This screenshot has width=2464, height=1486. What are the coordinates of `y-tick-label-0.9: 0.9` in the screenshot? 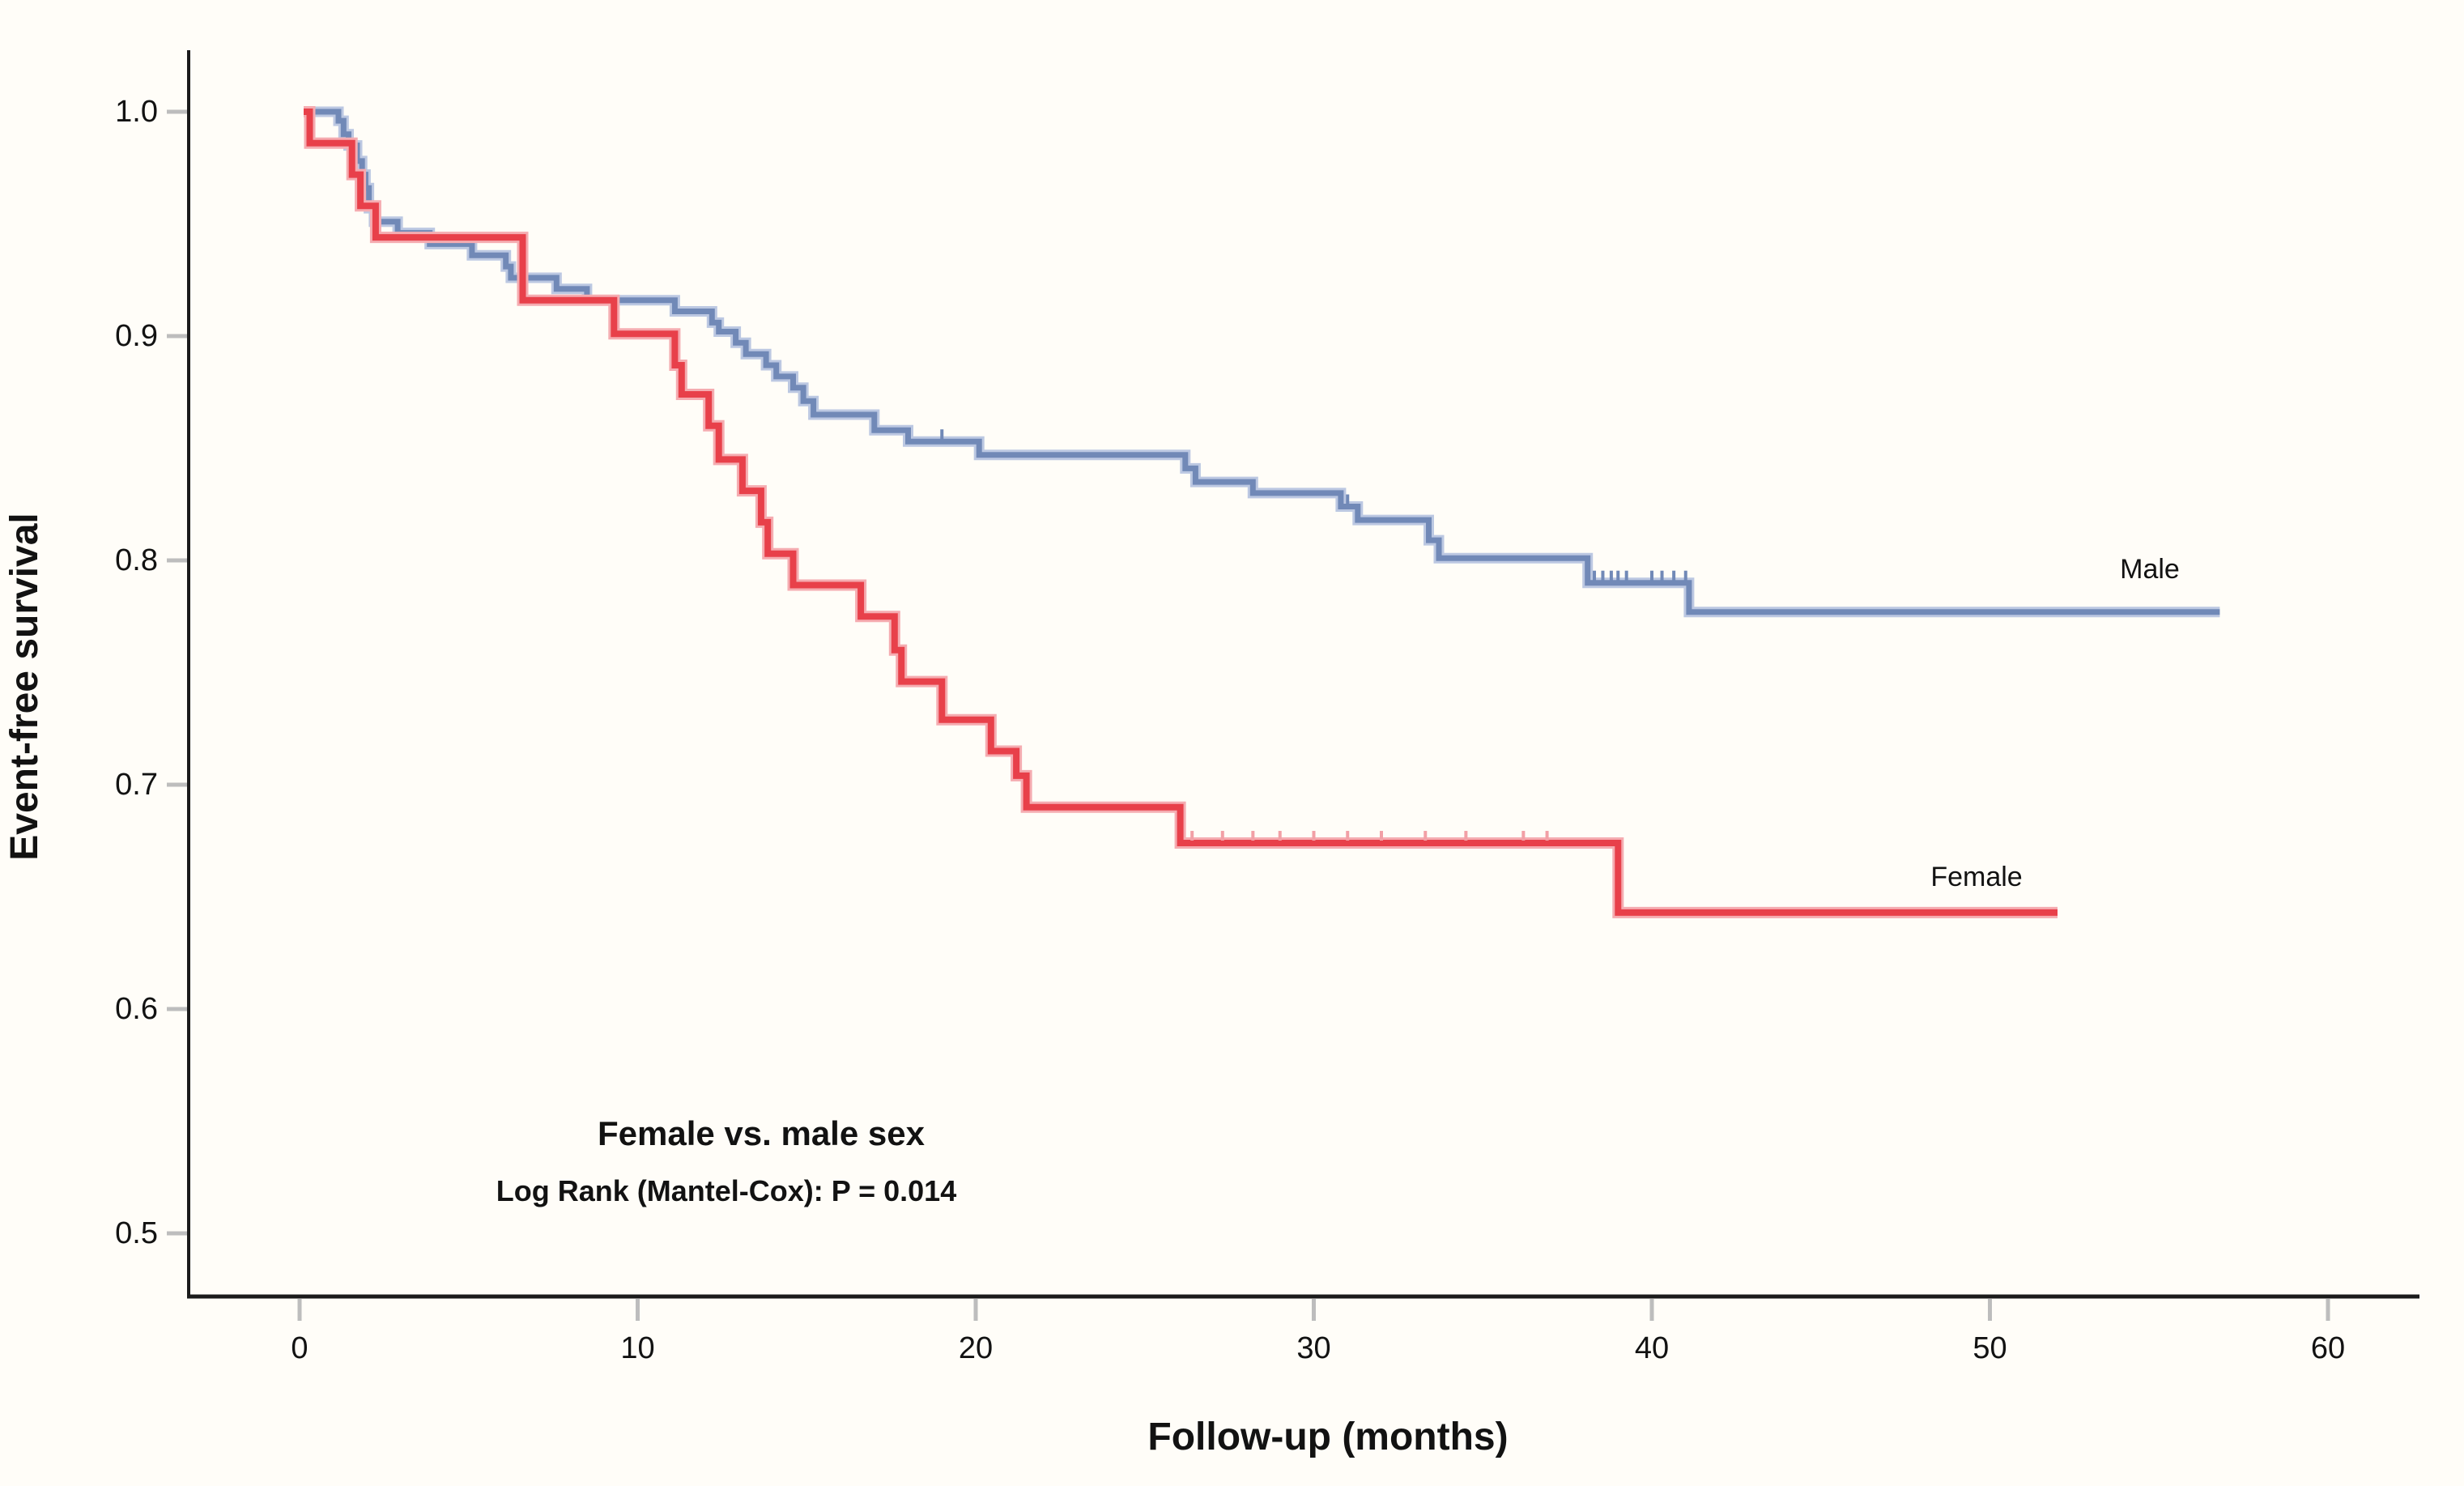 It's located at (136, 336).